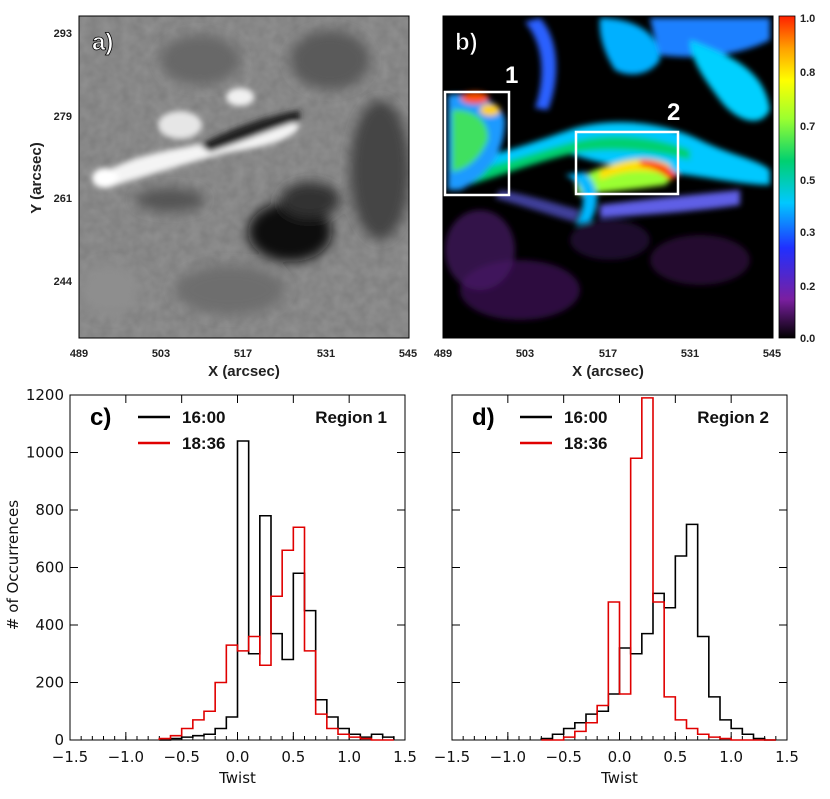  I want to click on colorbar-tick: 0.5, so click(807, 181).